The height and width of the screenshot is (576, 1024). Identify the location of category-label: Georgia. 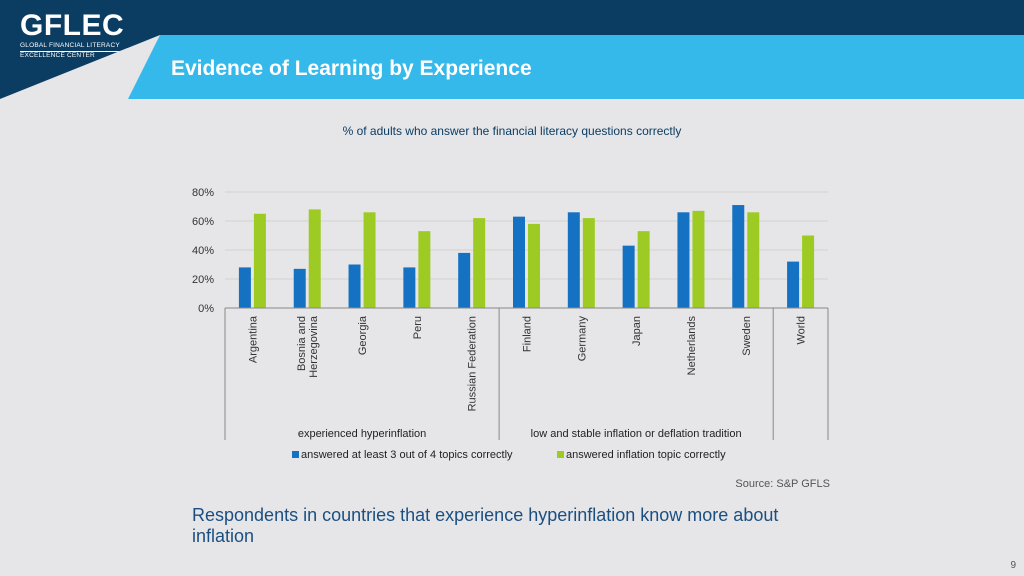
(363, 335).